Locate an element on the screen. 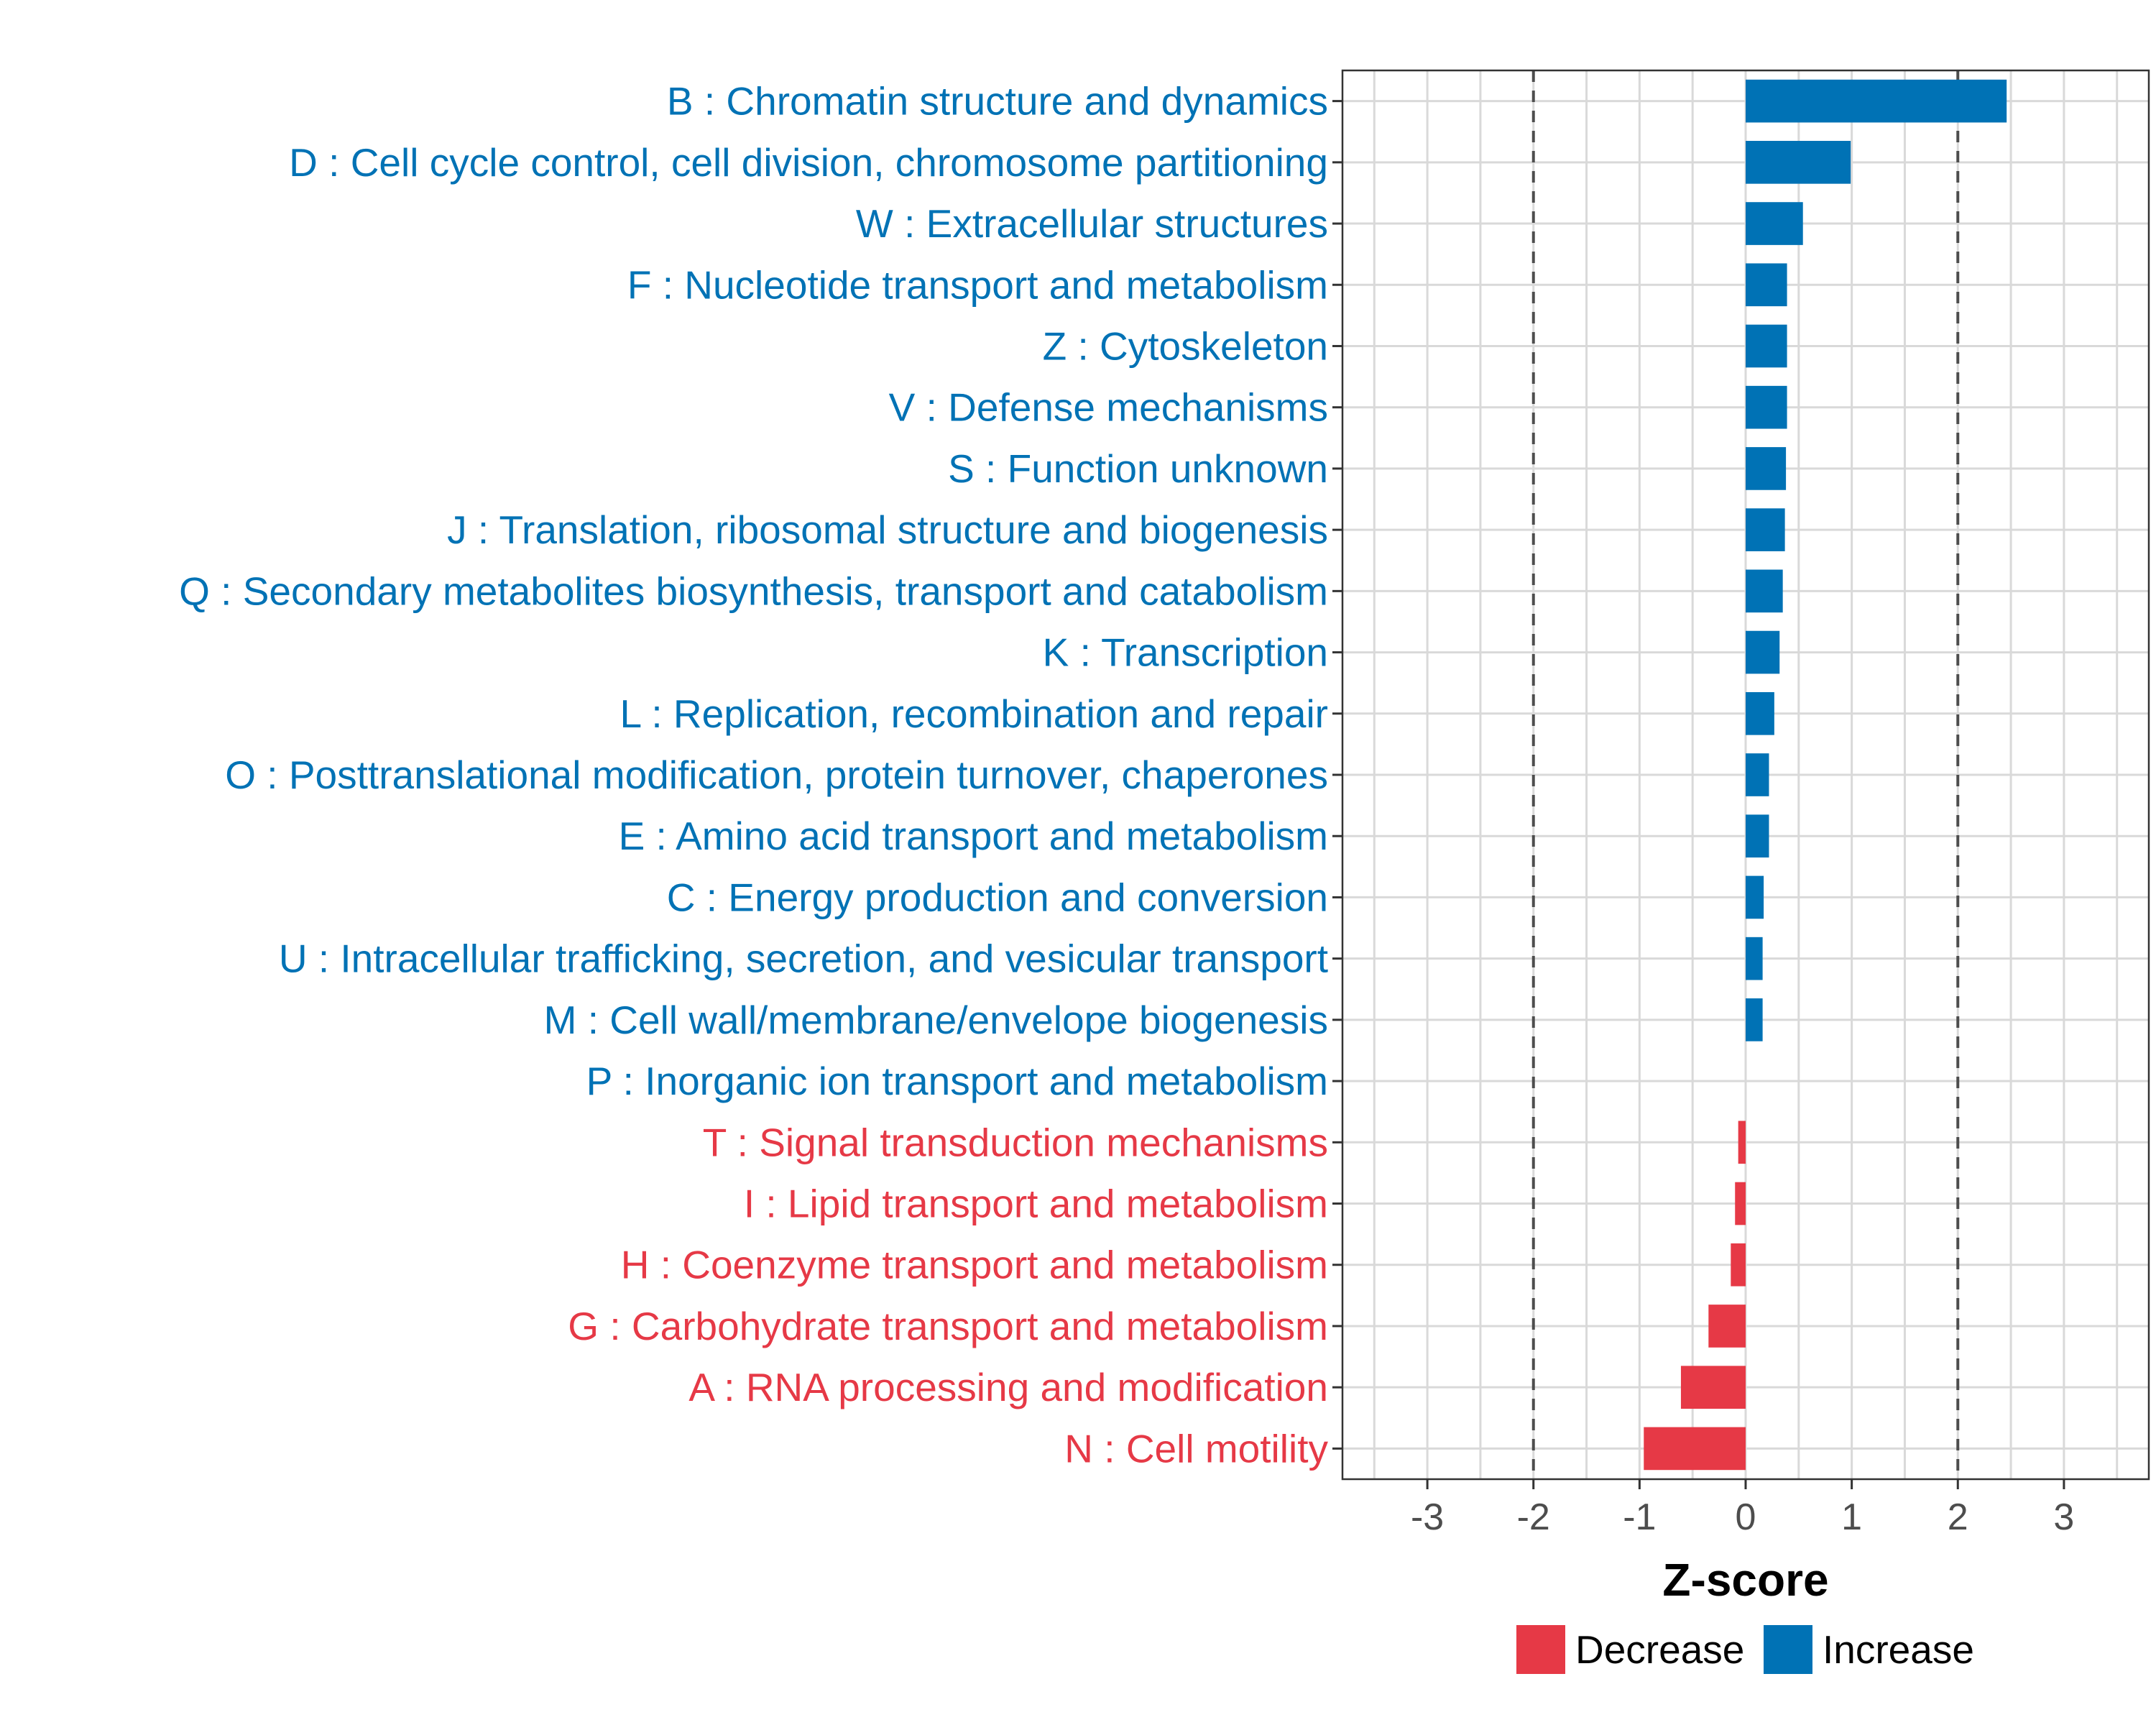  x-tick-label: -2 is located at coordinates (1533, 1517).